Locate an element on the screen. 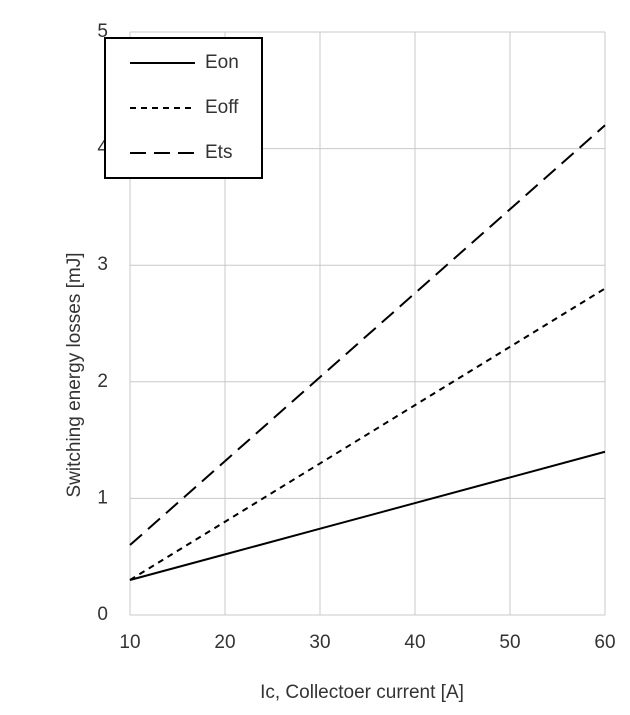 Image resolution: width=630 pixels, height=715 pixels. x-tick-label: 20 is located at coordinates (224, 642).